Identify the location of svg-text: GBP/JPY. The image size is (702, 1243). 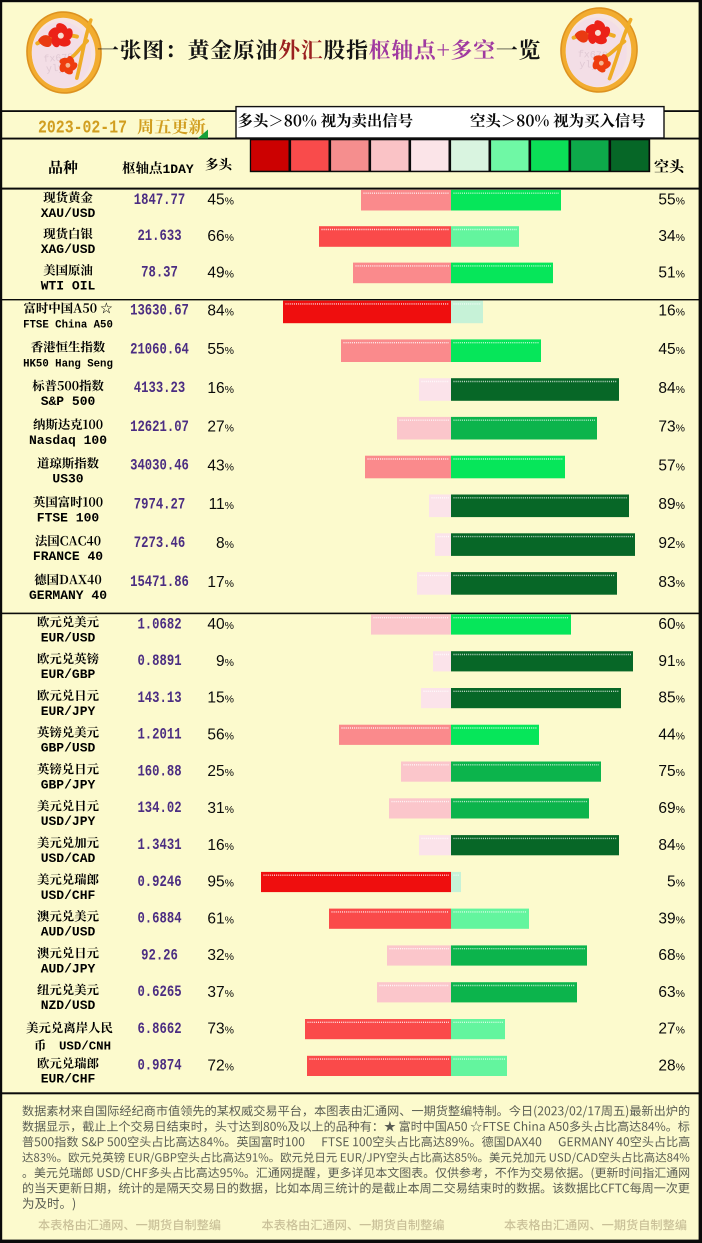
(68, 784).